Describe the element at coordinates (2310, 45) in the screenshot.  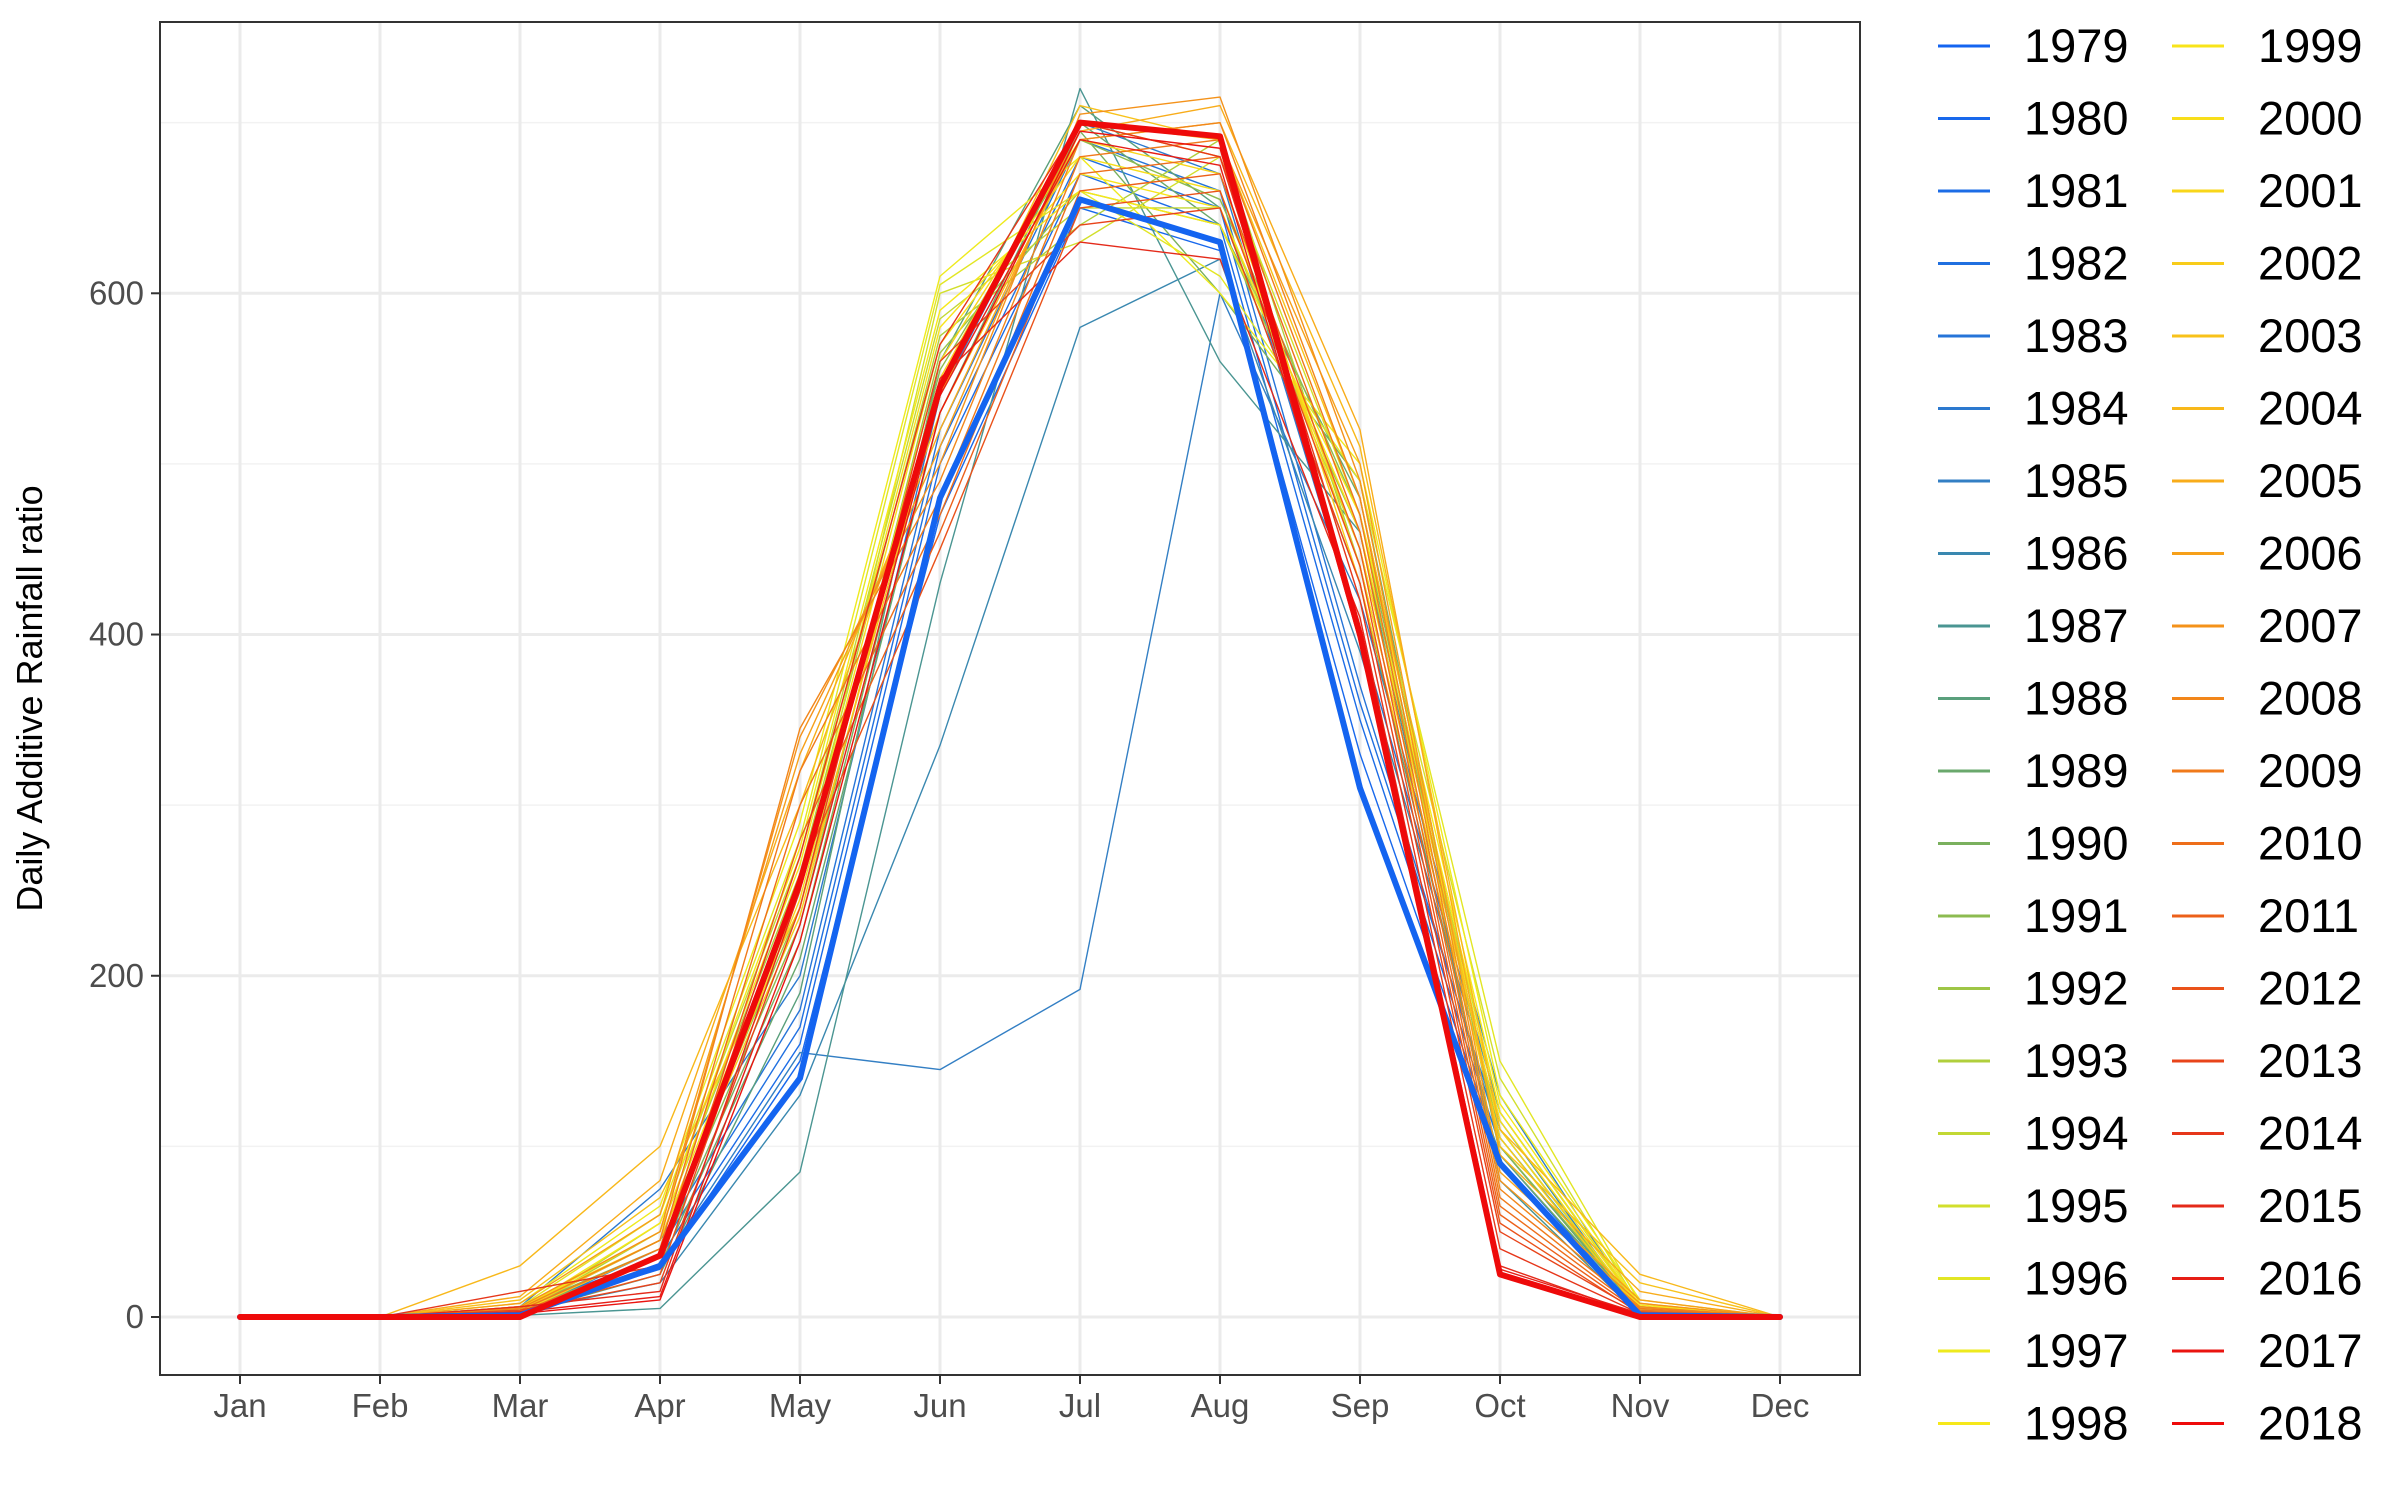
I see `legend-label-1999: 1999` at that location.